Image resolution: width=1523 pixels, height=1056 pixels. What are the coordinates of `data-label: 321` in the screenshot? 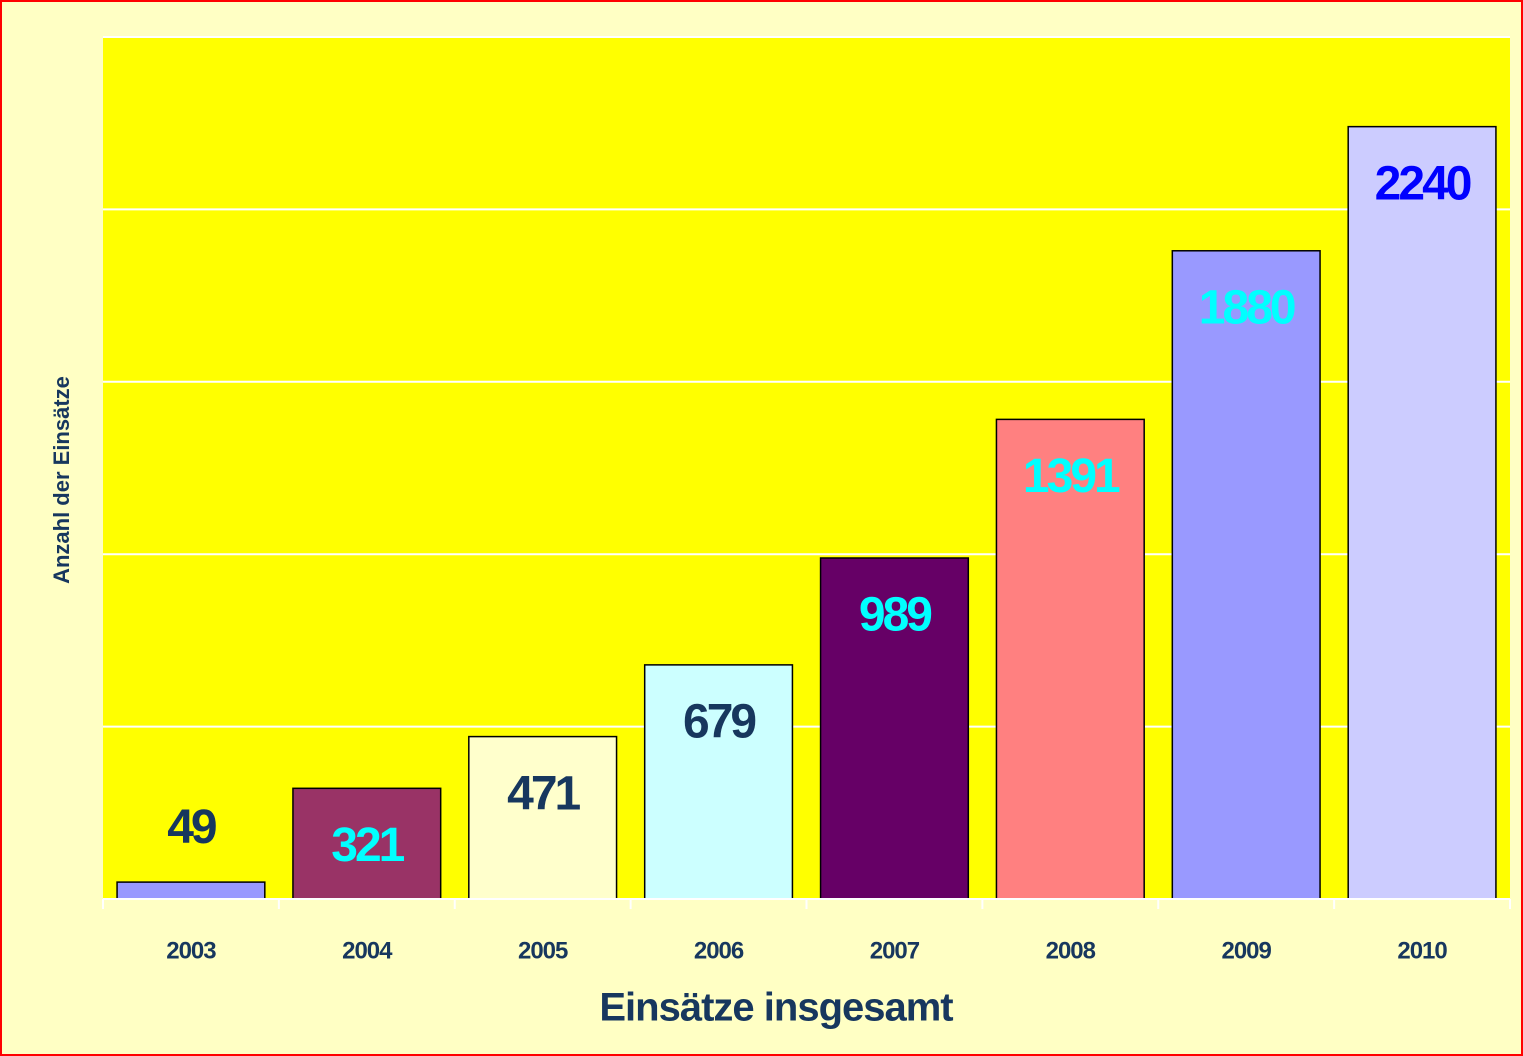 It's located at (367, 845).